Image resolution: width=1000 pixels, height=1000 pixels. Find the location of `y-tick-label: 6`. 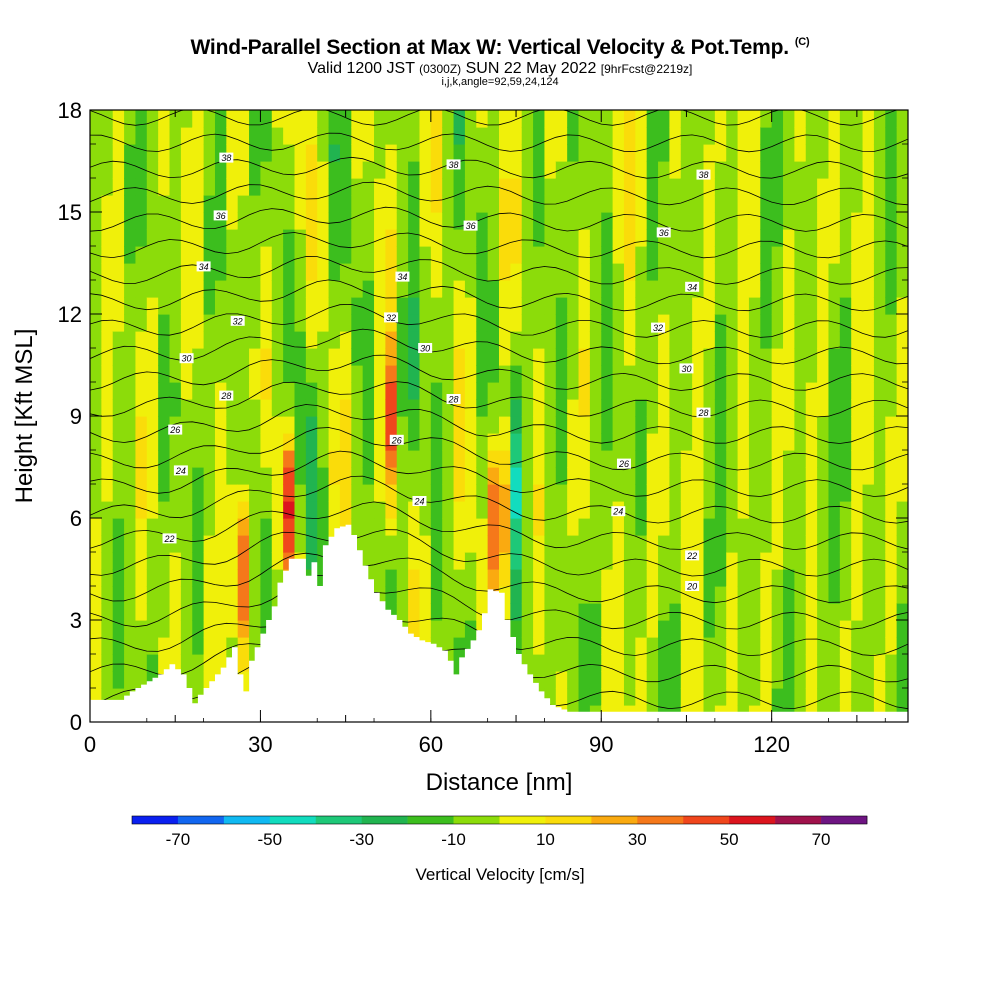

y-tick-label: 6 is located at coordinates (76, 518).